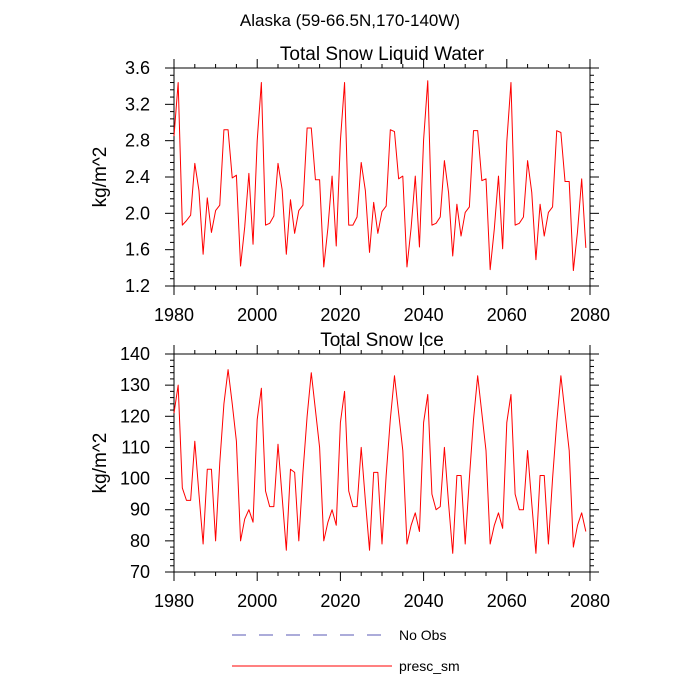  I want to click on y-tick-label: 120, so click(135, 416).